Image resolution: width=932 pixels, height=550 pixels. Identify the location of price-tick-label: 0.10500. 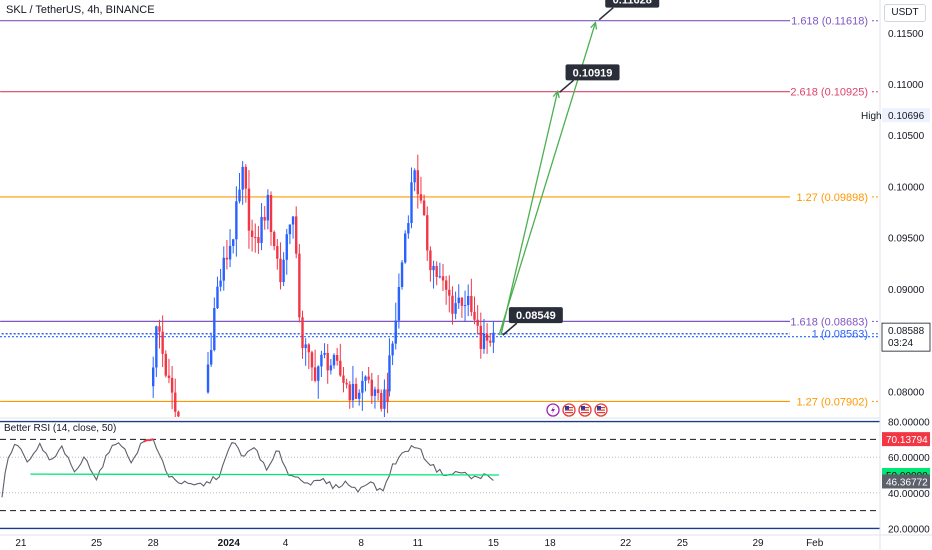
(906, 136).